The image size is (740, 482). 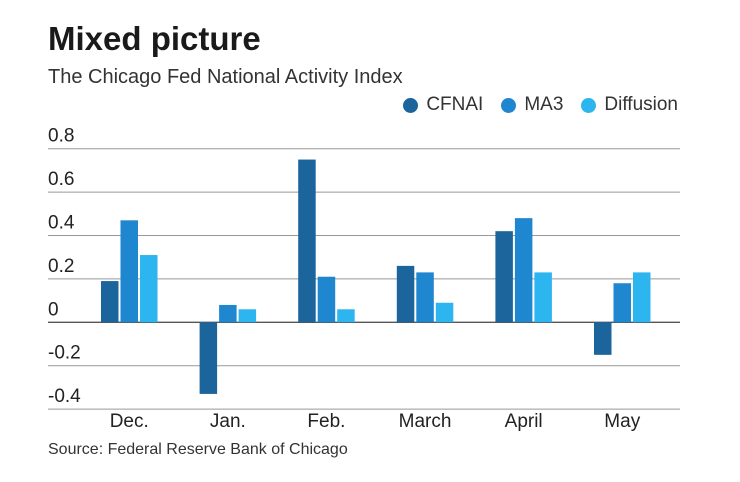 I want to click on chart-subtitle: The Chicago Fed National Activity Index, so click(x=225, y=77).